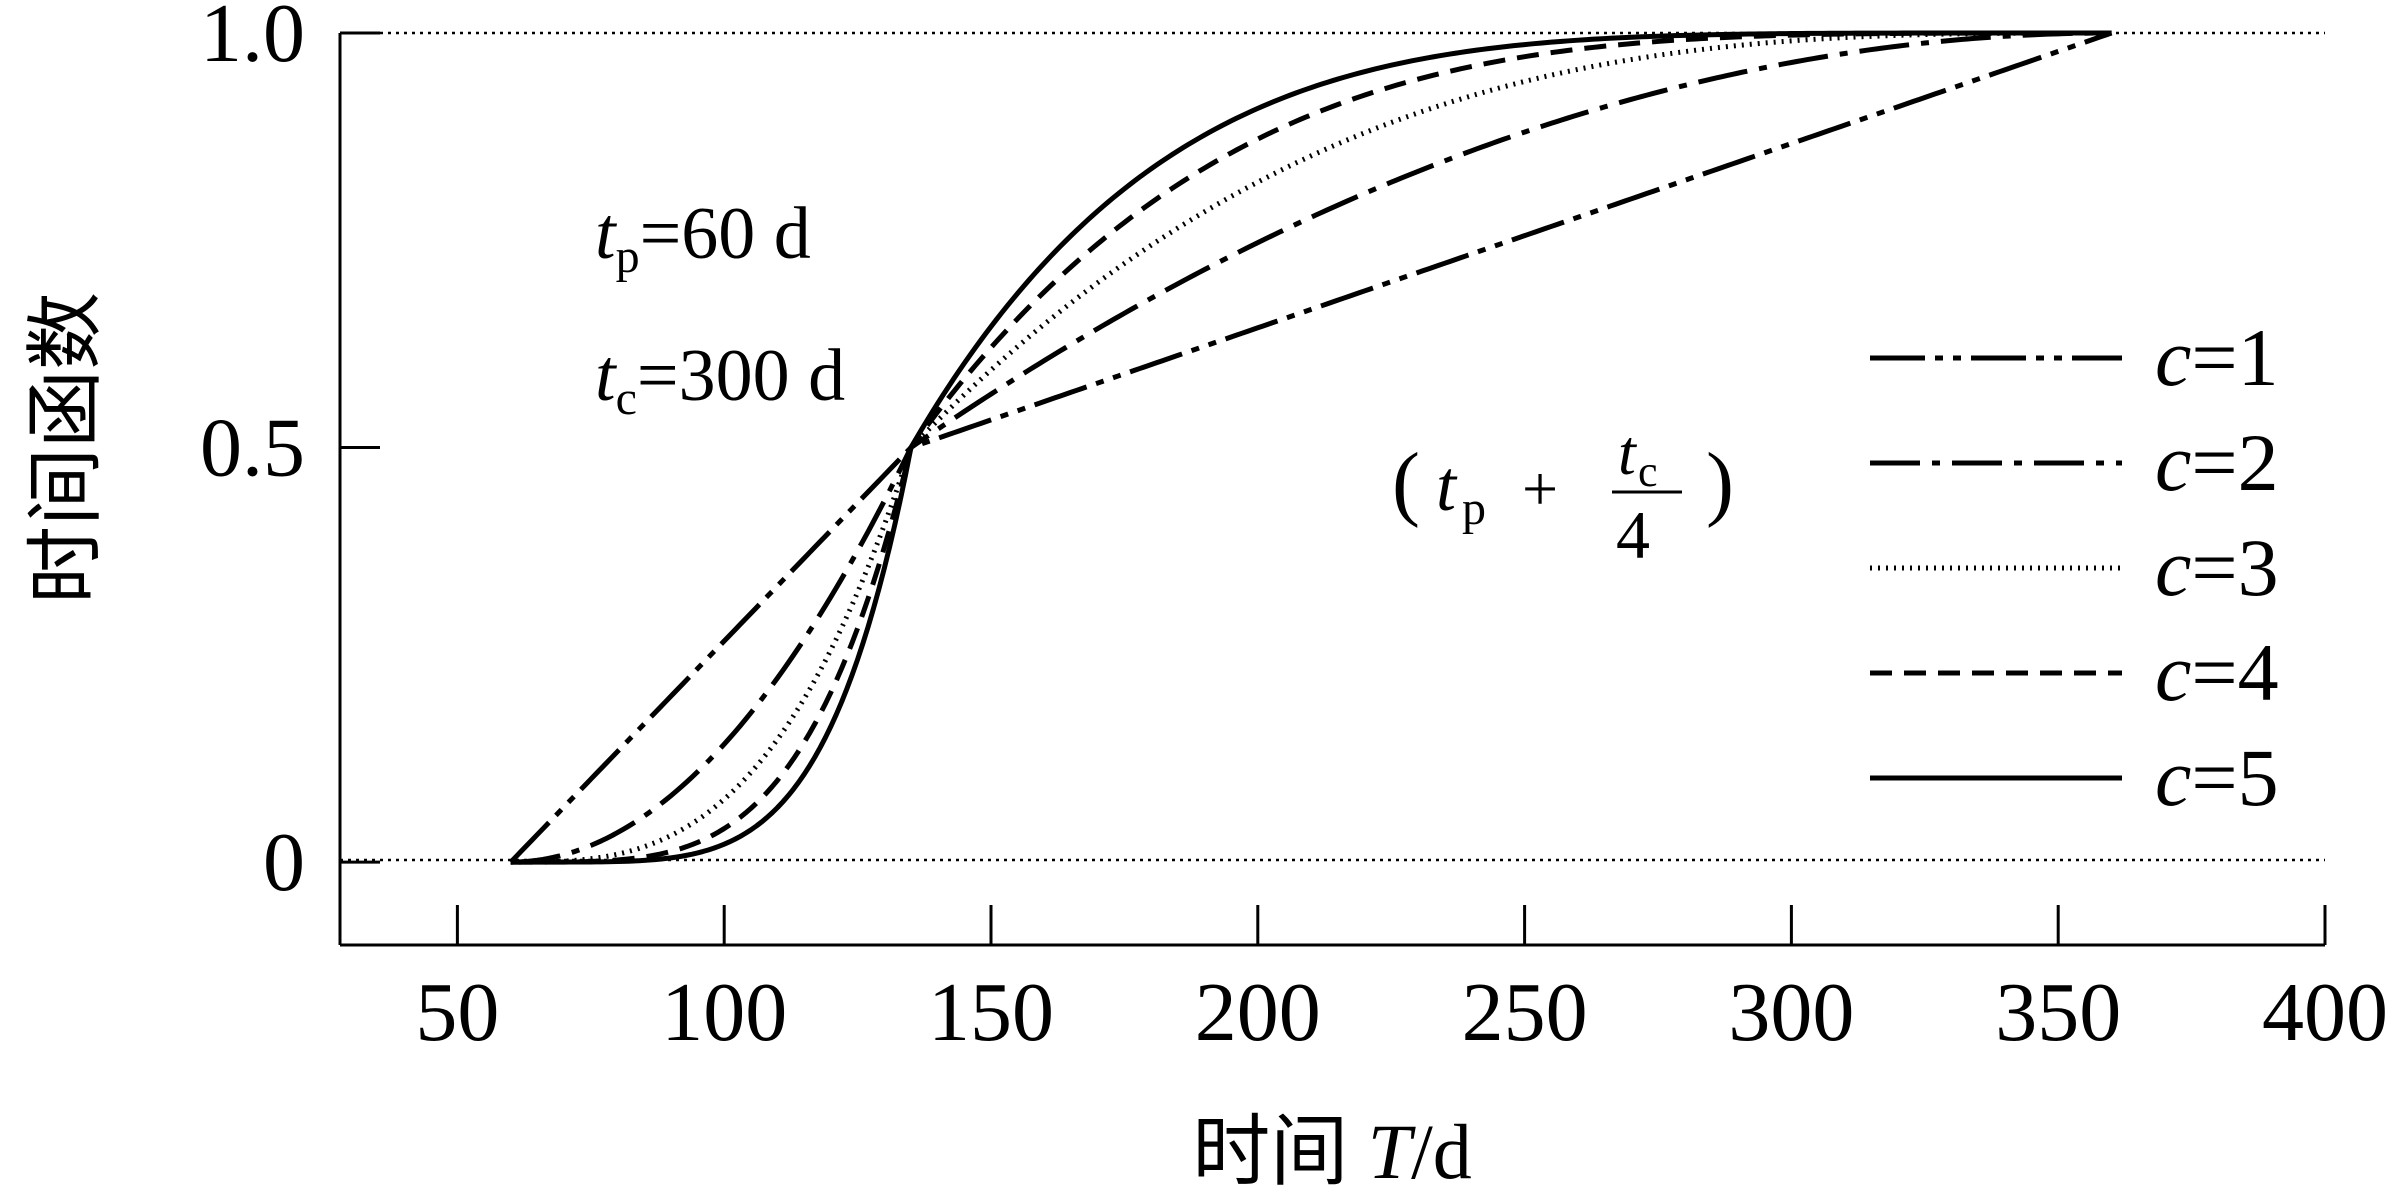 Image resolution: width=2402 pixels, height=1203 pixels. I want to click on crossing-point-annotation: ( t p + t c 4 ), so click(1563, 495).